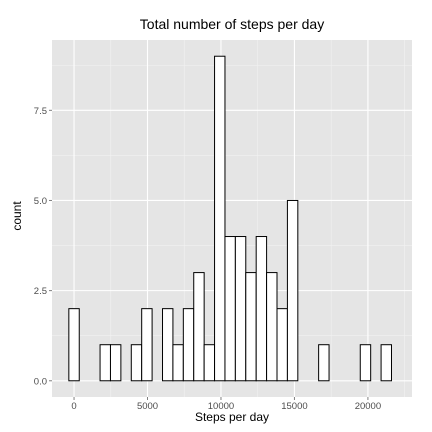 This screenshot has height=432, width=432. Describe the element at coordinates (221, 406) in the screenshot. I see `x-tick-label: 10000` at that location.